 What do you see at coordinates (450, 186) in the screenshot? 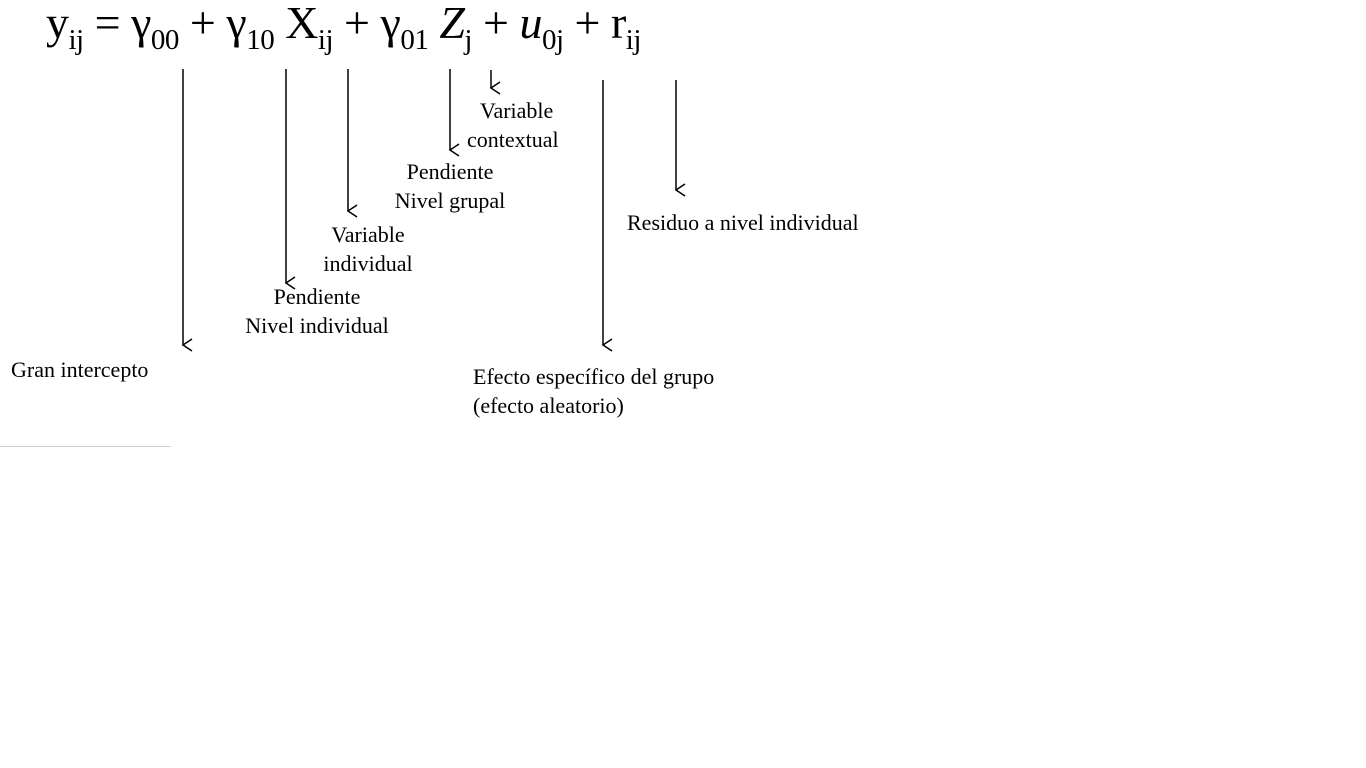
I see `label-pendiente-grupal: Pendiente Nivel grupal` at bounding box center [450, 186].